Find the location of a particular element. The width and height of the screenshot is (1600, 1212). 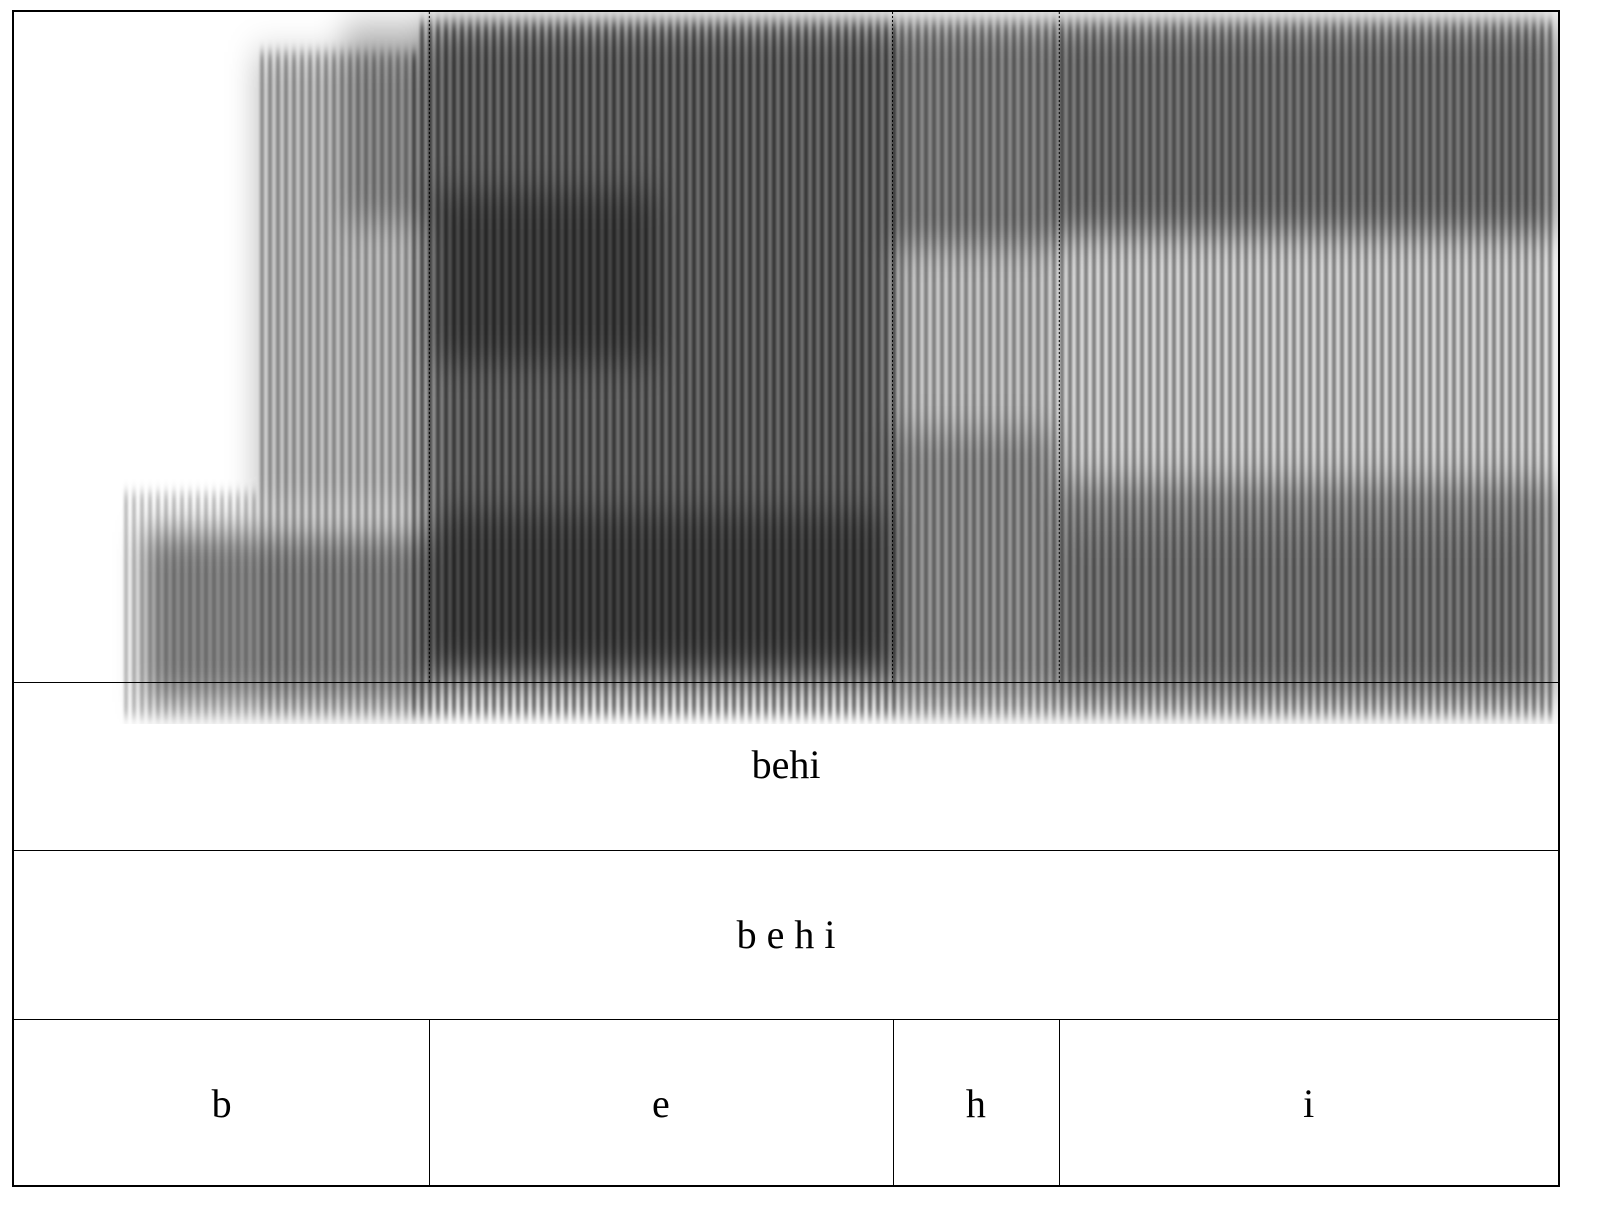

word-label: behi is located at coordinates (786, 764).